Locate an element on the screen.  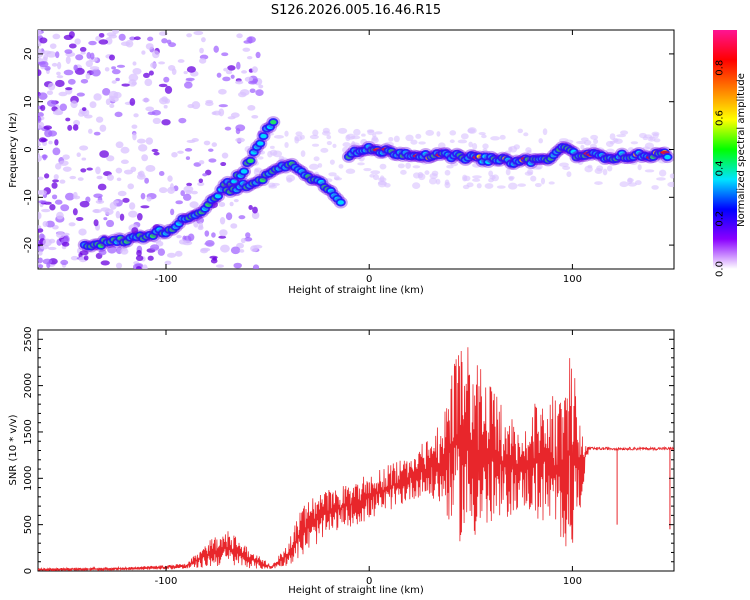
spectrogram-ylabel: Frequency (Hz) is located at coordinates (13, 150).